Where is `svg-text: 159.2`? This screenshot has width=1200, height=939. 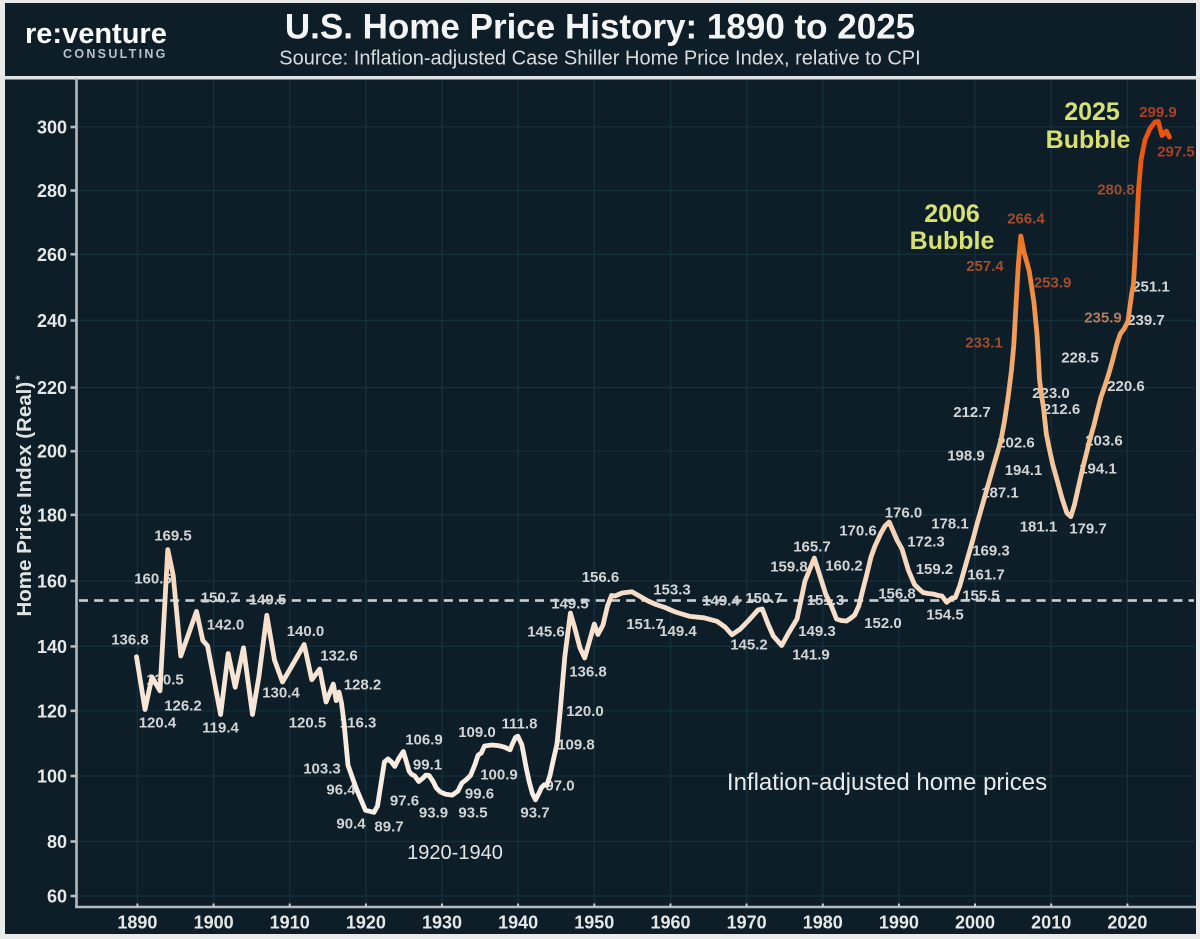 svg-text: 159.2 is located at coordinates (935, 569).